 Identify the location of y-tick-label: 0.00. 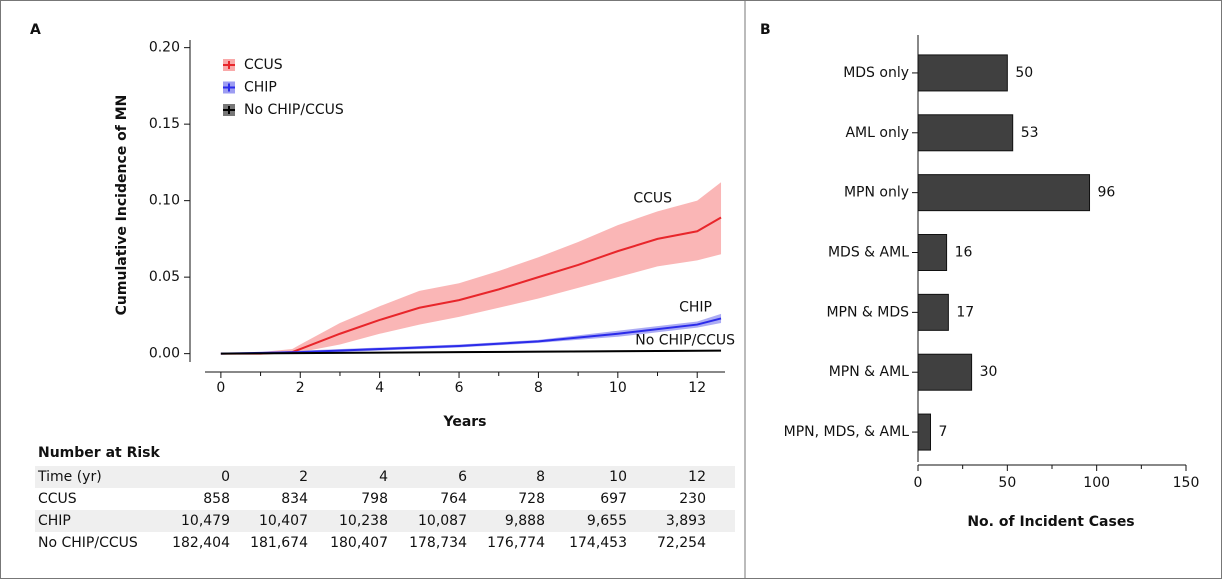
(164, 354).